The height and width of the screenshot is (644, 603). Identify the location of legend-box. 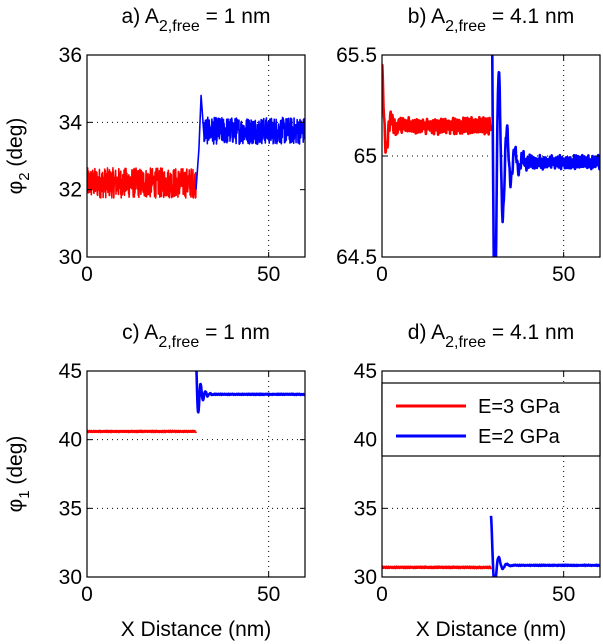
(491, 419).